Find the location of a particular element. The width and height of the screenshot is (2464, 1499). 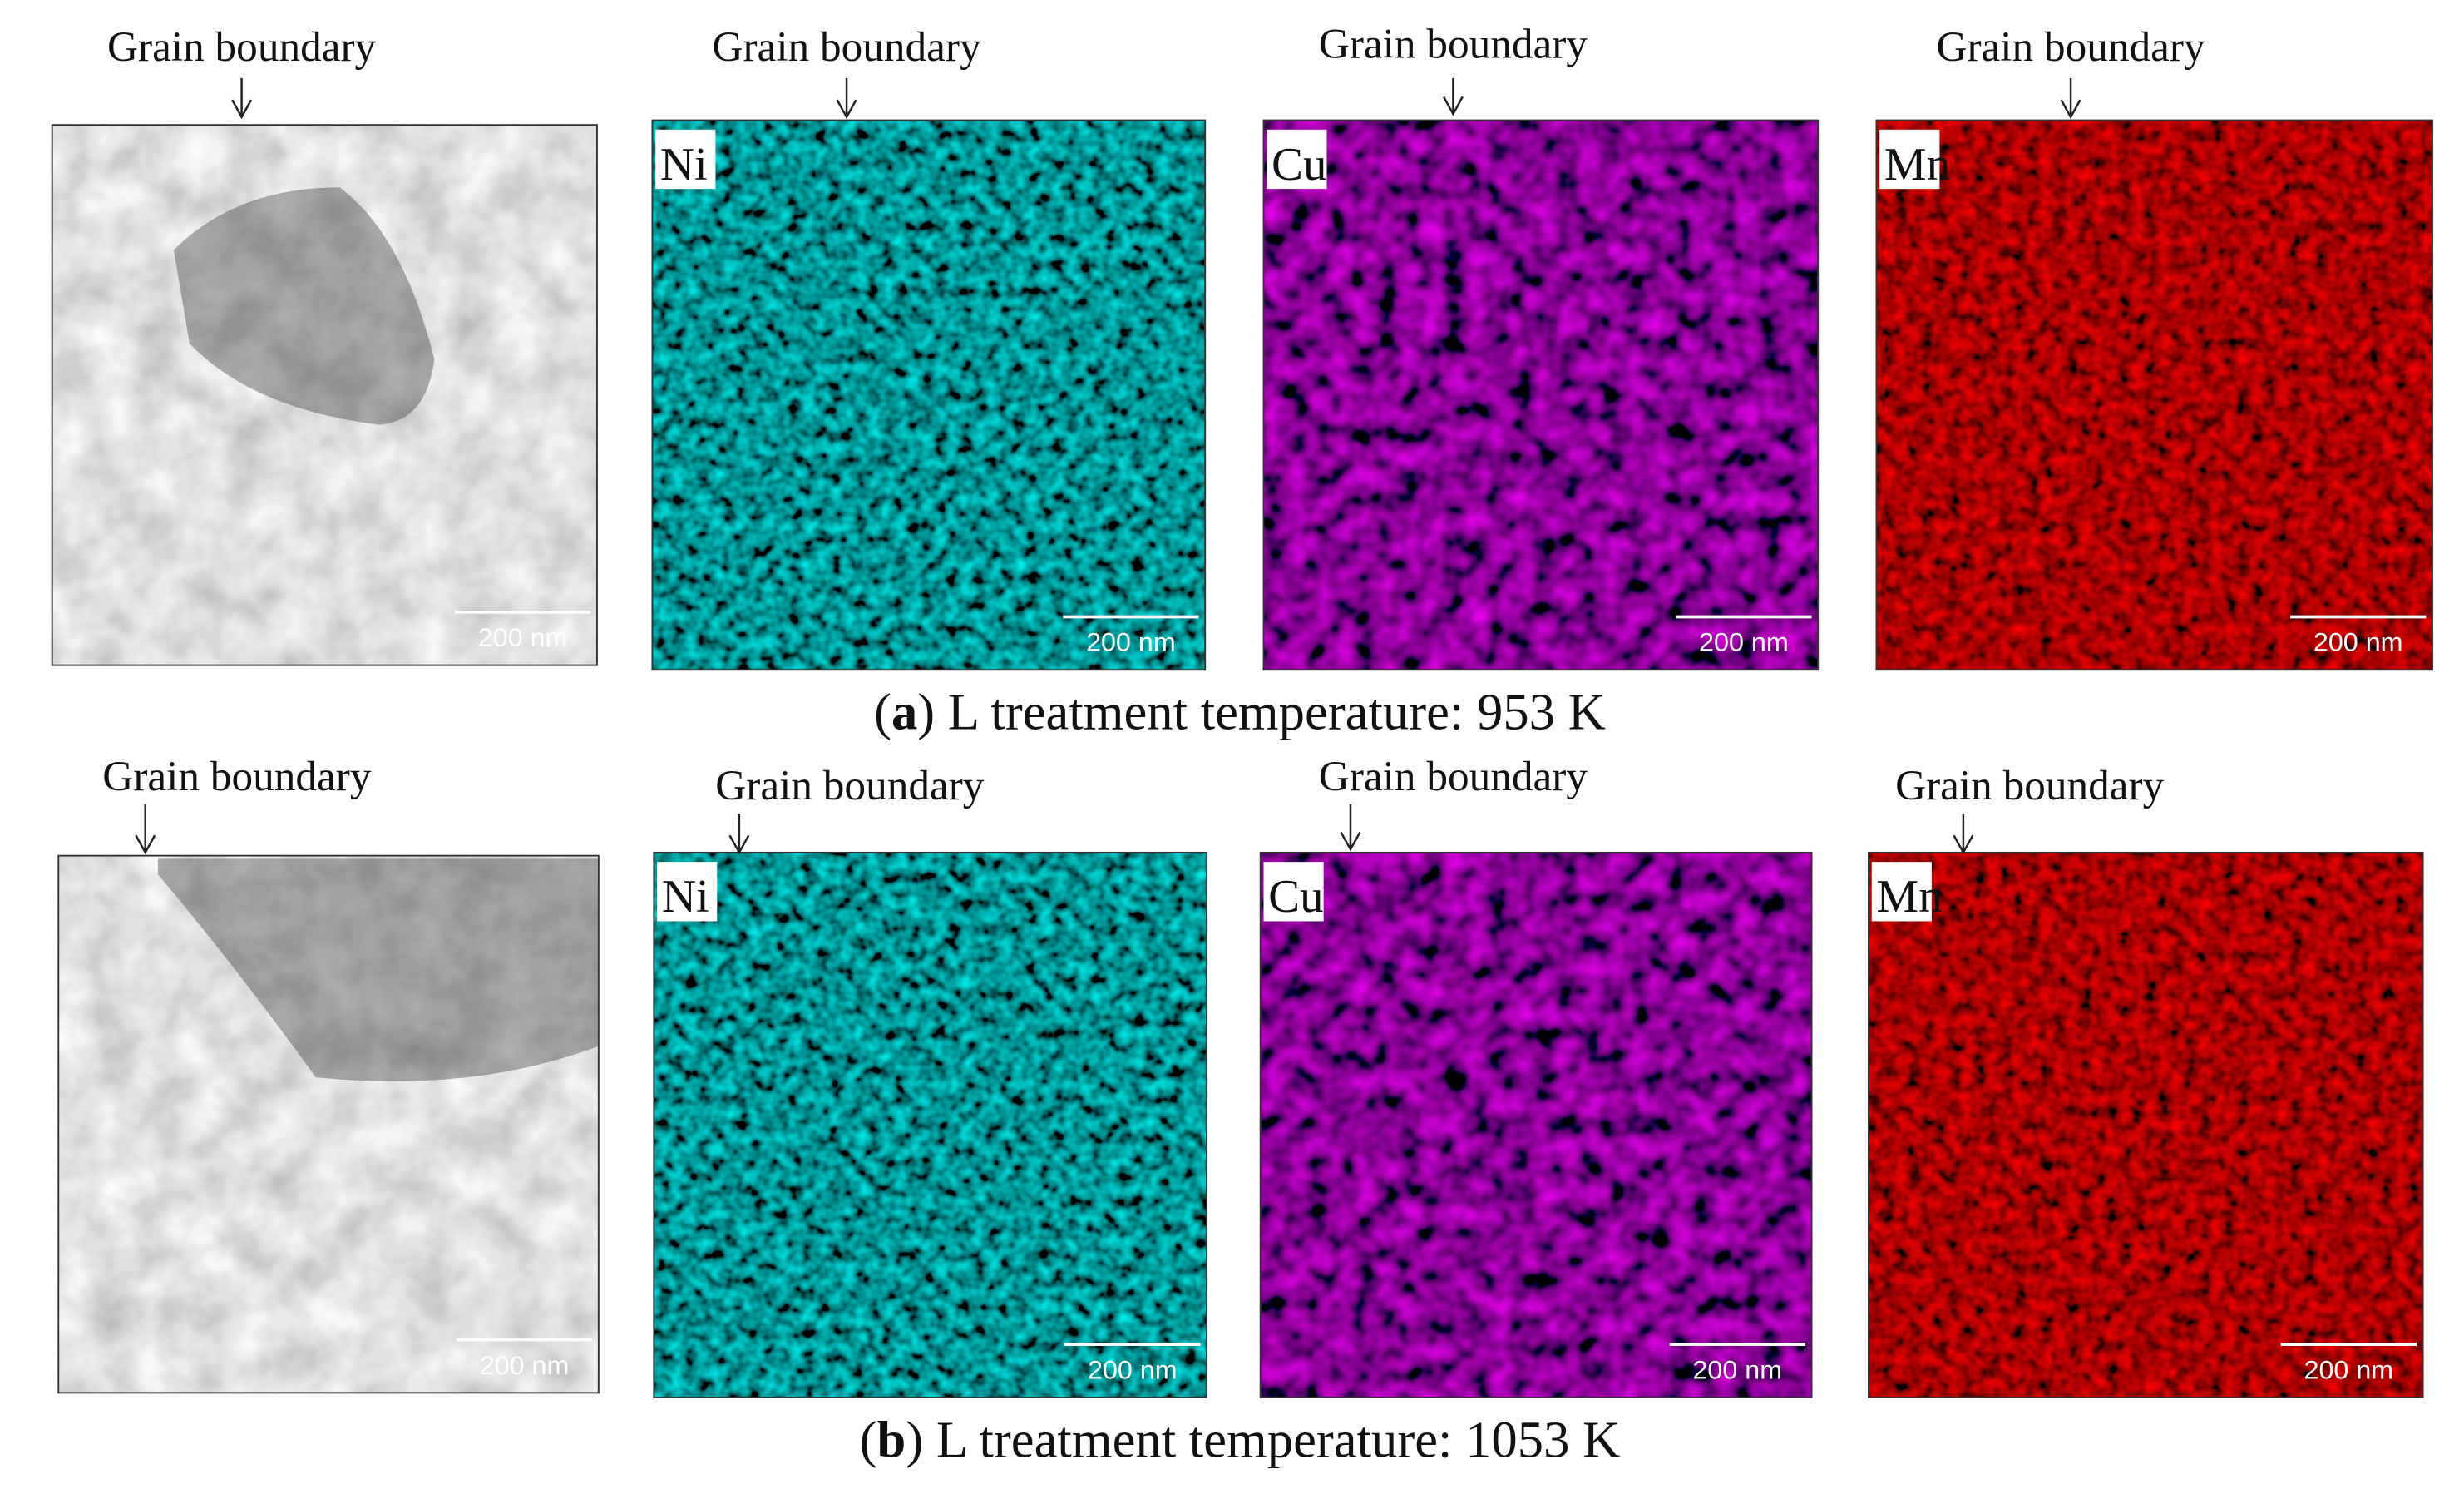

caption: (b) L treatment temperature: 1053 K is located at coordinates (1240, 1440).